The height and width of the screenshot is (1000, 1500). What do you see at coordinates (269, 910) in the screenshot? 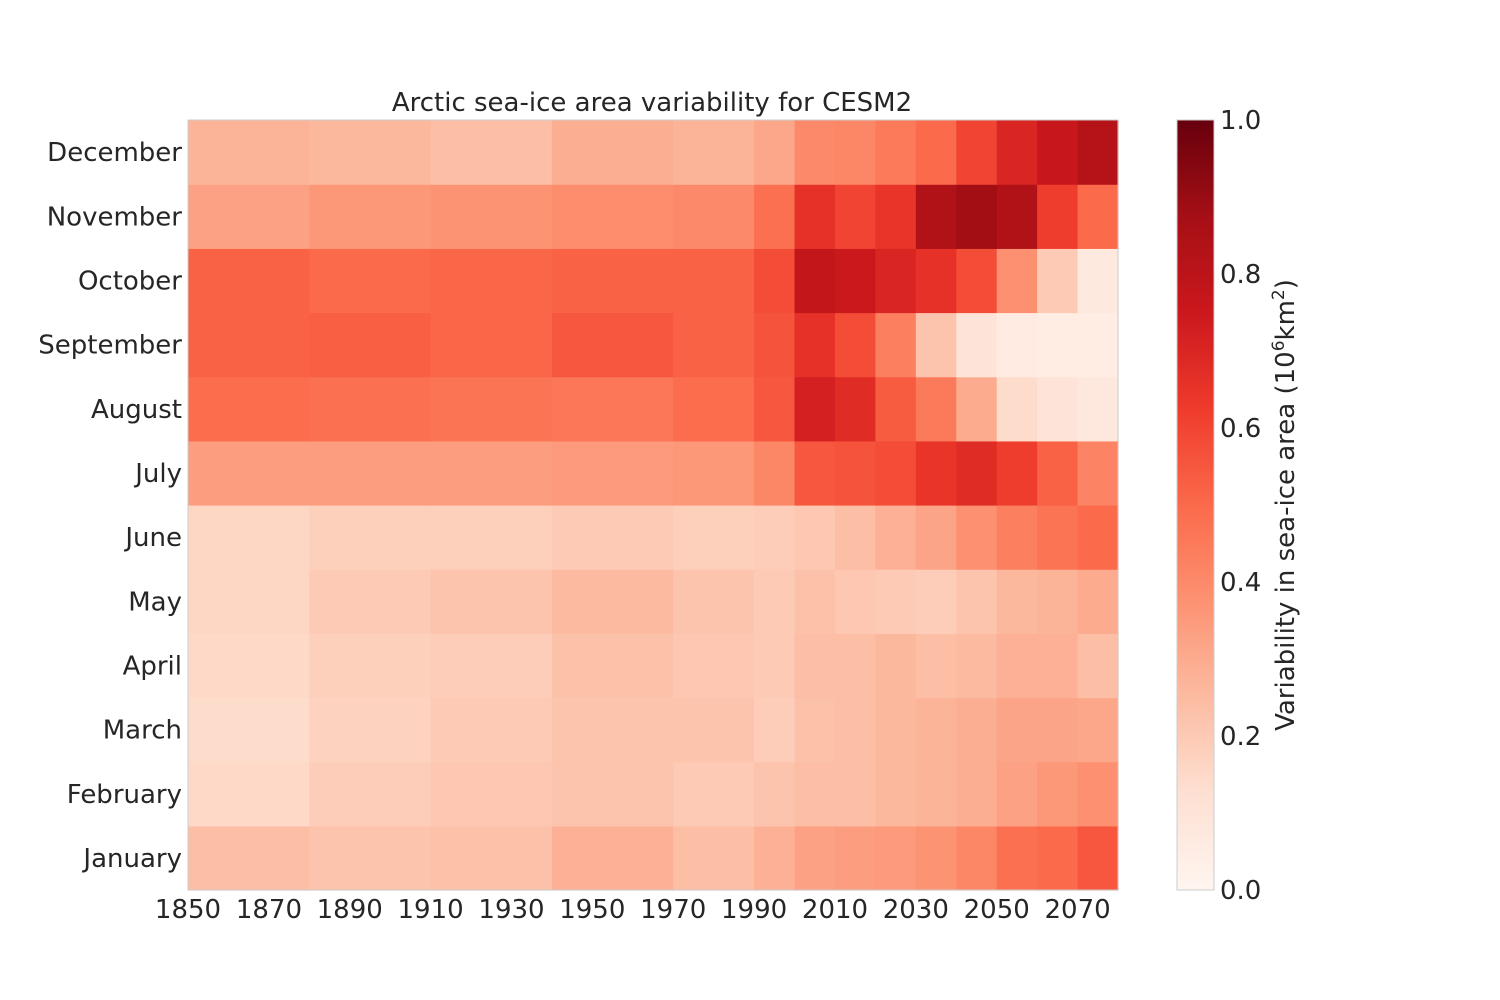
I see `x-tick-label: 1870` at bounding box center [269, 910].